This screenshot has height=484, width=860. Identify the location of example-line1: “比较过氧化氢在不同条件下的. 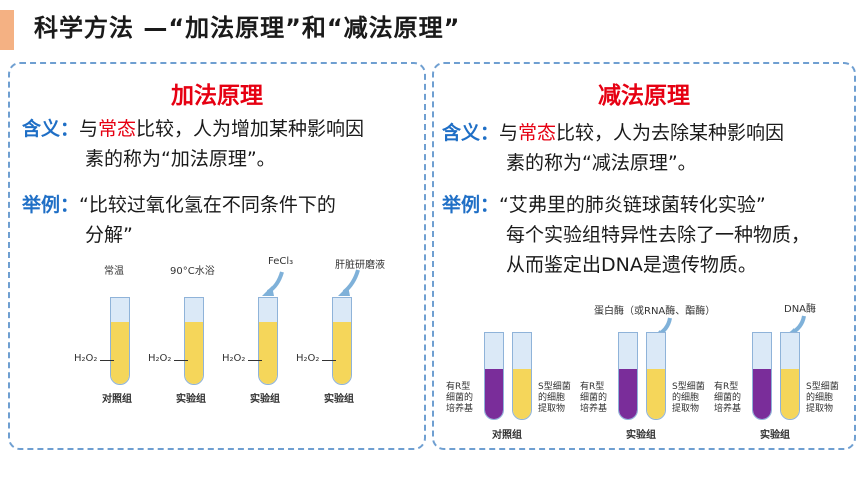
(207, 205).